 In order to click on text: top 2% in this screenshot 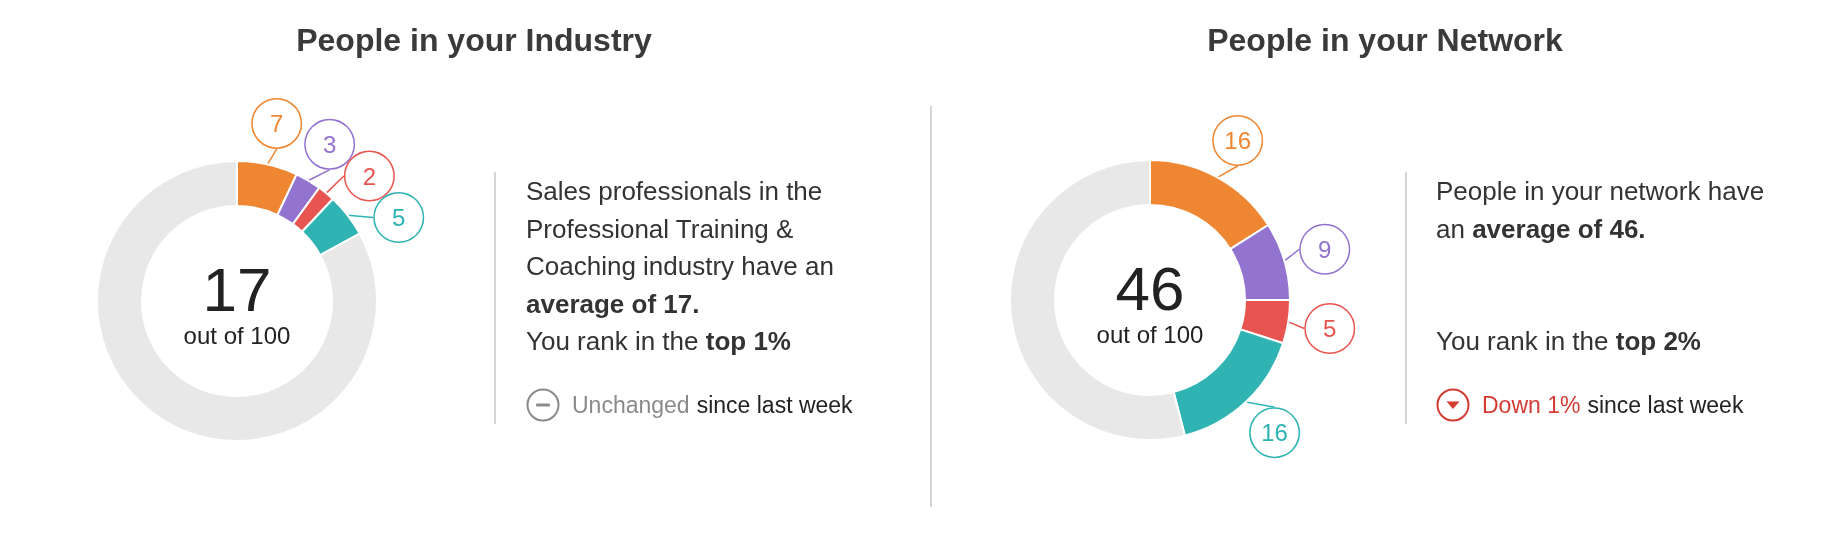, I will do `click(1658, 341)`.